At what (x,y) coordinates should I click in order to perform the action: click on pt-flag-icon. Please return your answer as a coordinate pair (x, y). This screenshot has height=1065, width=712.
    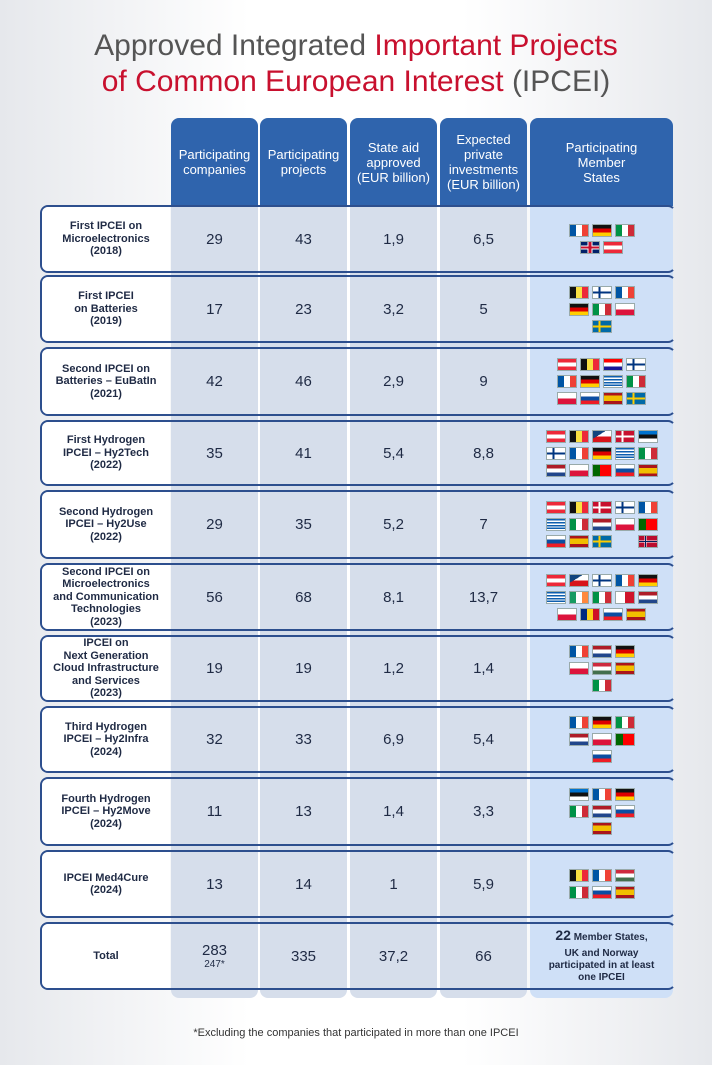
    Looking at the image, I should click on (601, 470).